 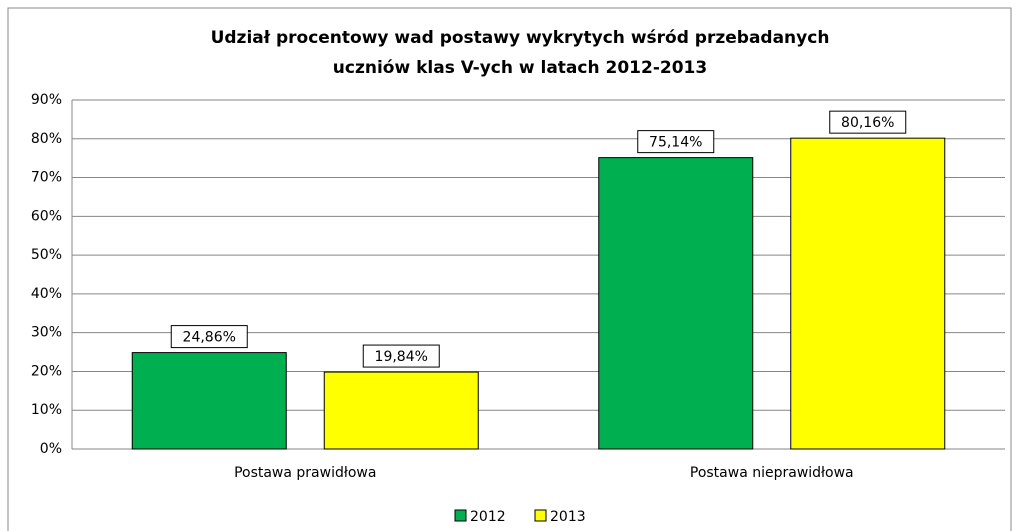 What do you see at coordinates (46, 178) in the screenshot?
I see `y-tick-label: 70%` at bounding box center [46, 178].